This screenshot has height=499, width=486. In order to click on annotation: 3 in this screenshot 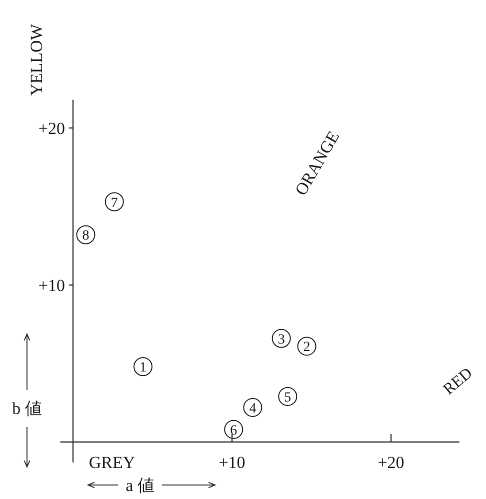, I will do `click(281, 340)`.